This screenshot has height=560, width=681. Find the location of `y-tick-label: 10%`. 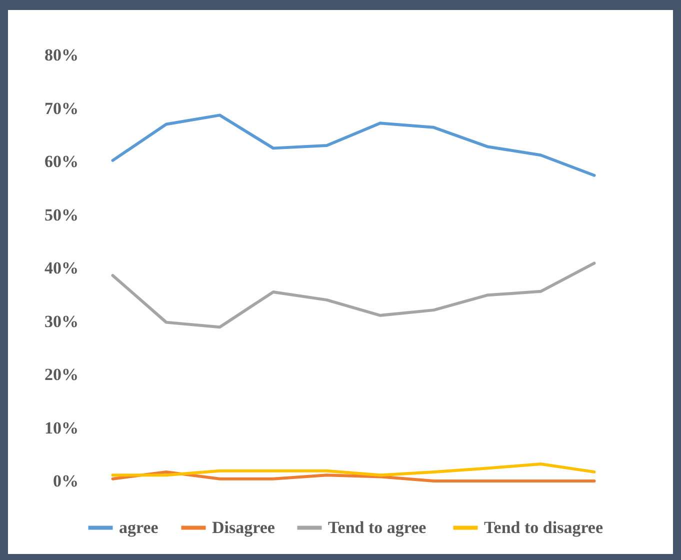

y-tick-label: 10% is located at coordinates (61, 428).